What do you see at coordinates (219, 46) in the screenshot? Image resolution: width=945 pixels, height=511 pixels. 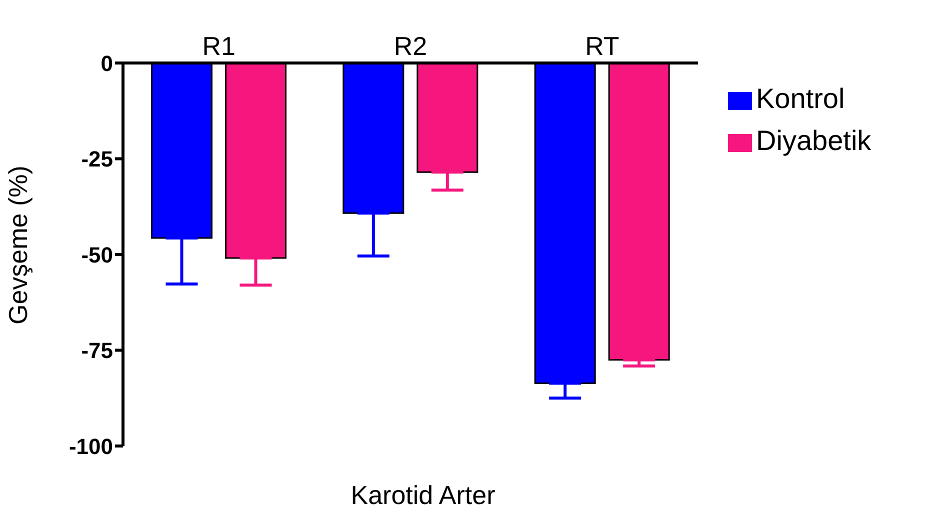 I see `x-tick-label: R1` at bounding box center [219, 46].